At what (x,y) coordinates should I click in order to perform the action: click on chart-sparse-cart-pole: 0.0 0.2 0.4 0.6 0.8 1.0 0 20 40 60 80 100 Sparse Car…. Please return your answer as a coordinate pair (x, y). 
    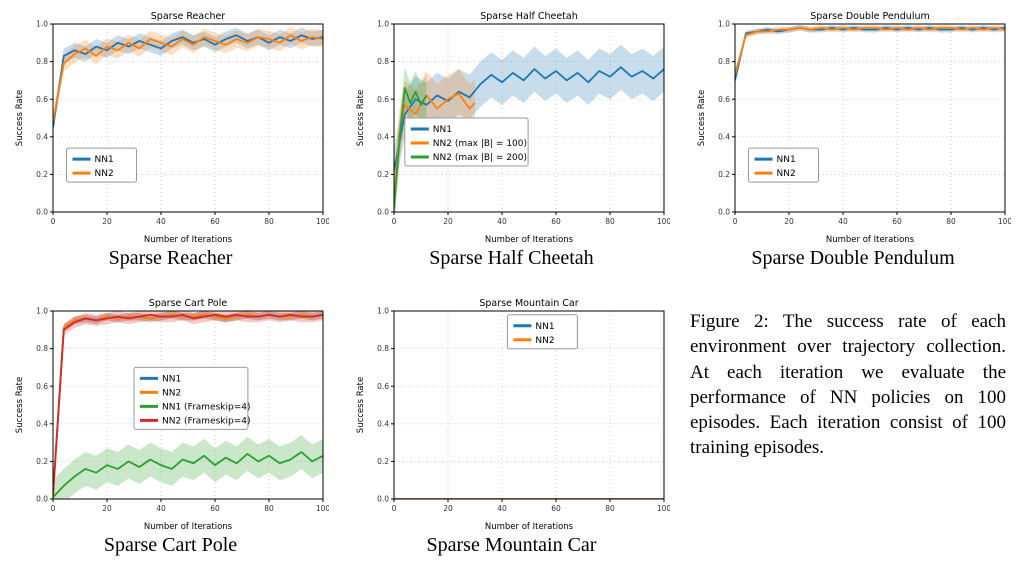
    Looking at the image, I should click on (172, 414).